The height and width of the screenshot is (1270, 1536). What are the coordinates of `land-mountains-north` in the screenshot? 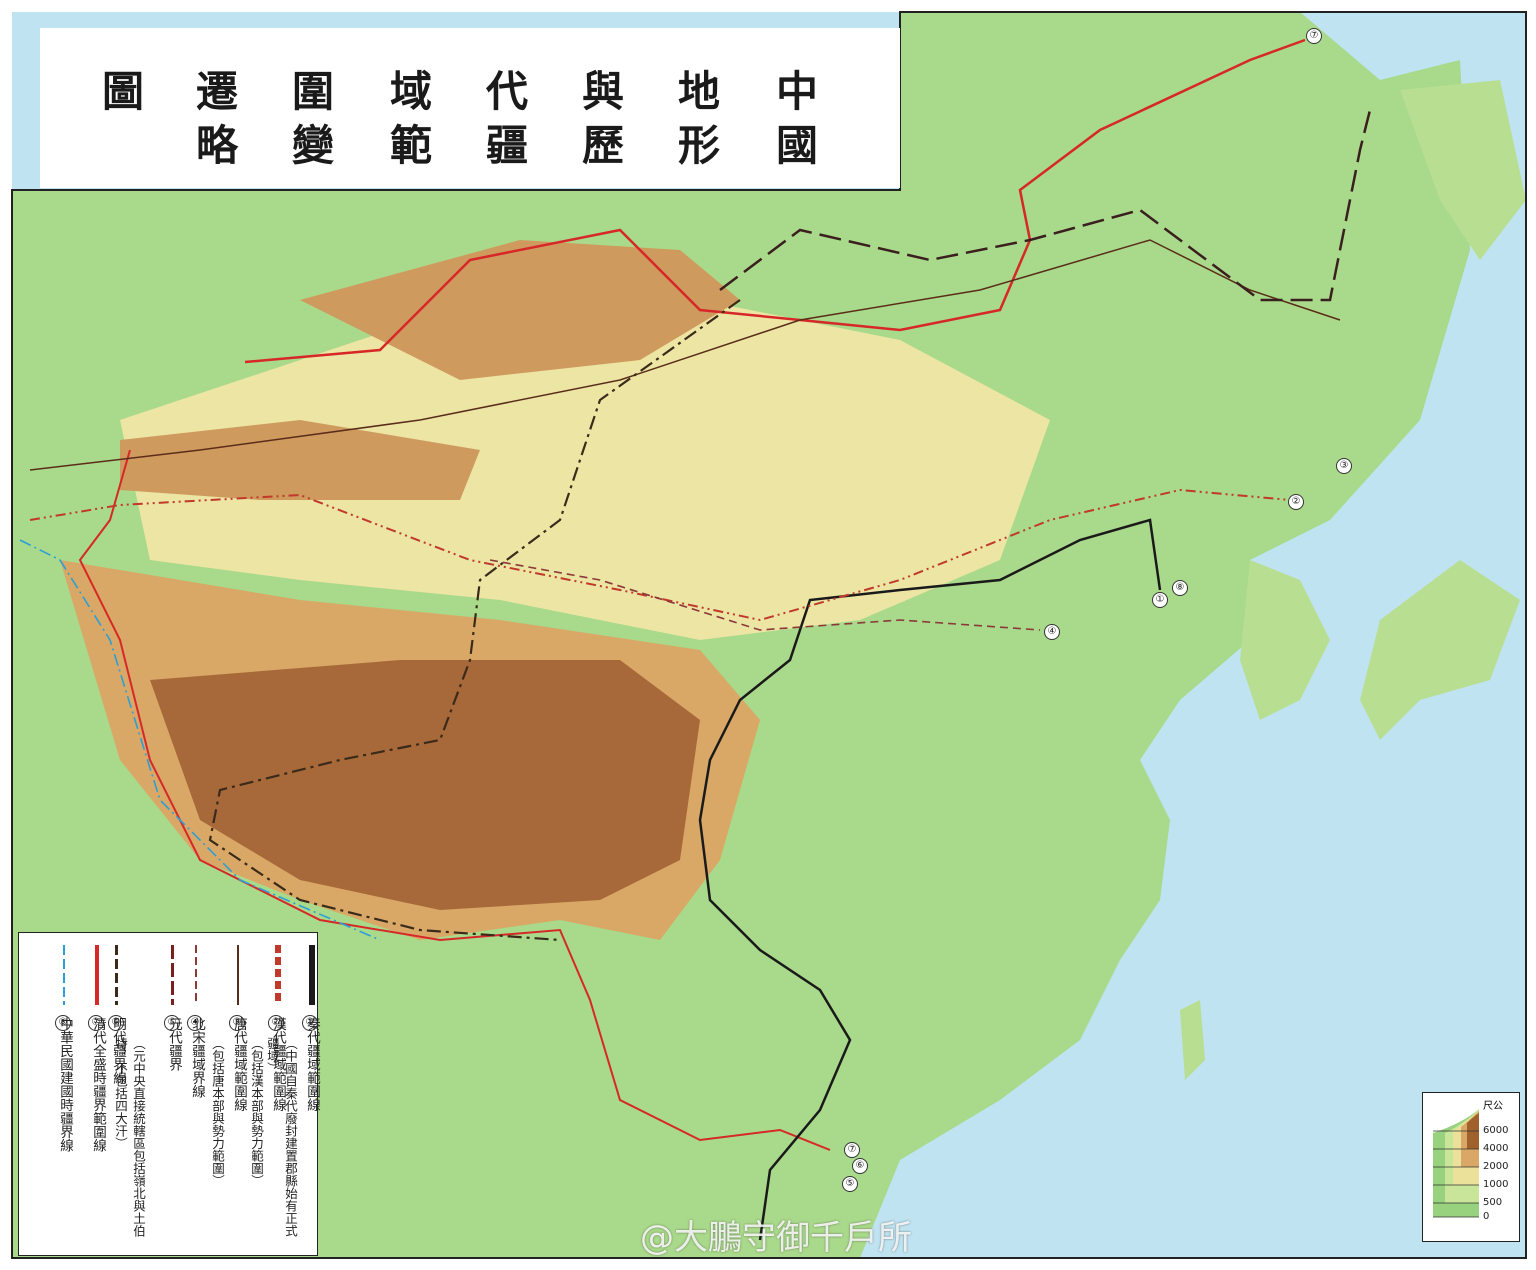 It's located at (520, 310).